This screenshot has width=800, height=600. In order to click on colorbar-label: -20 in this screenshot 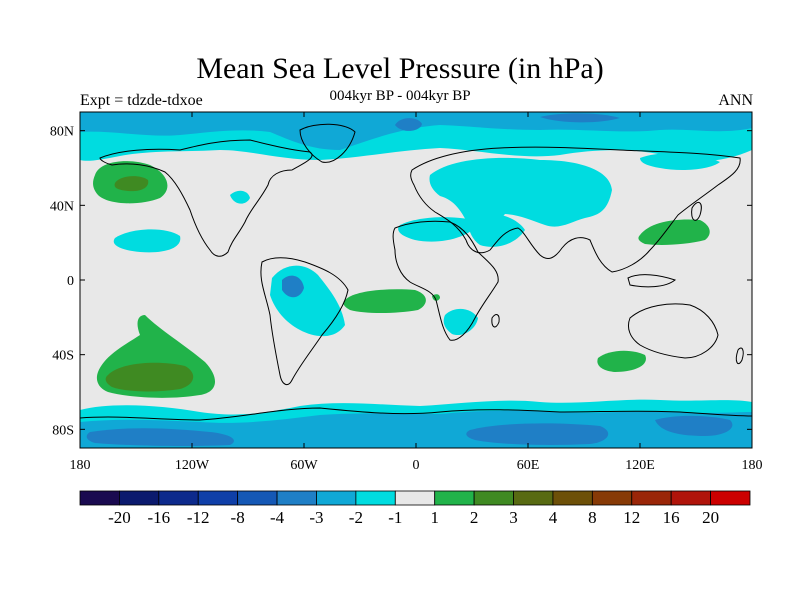, I will do `click(119, 517)`.